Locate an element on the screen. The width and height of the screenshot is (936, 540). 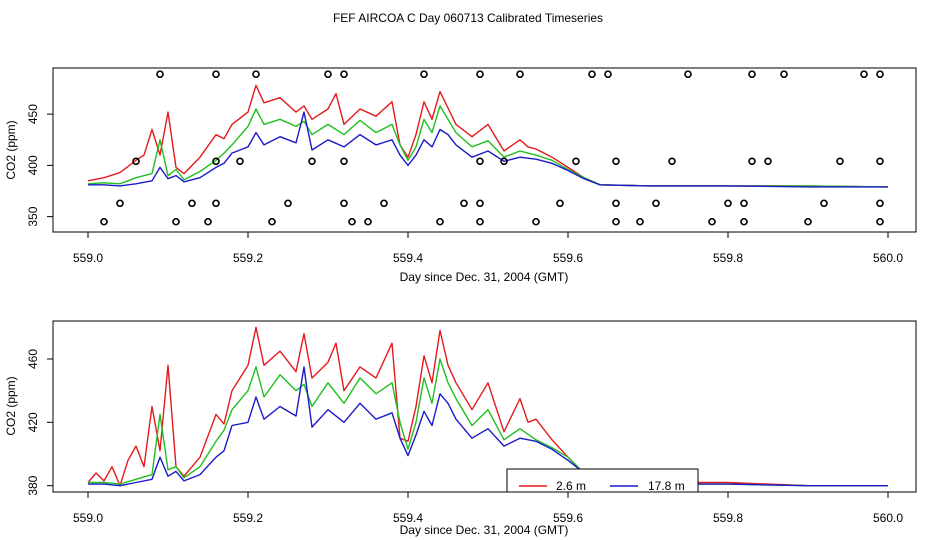
bottom-y-tick-label: 380 is located at coordinates (33, 485).